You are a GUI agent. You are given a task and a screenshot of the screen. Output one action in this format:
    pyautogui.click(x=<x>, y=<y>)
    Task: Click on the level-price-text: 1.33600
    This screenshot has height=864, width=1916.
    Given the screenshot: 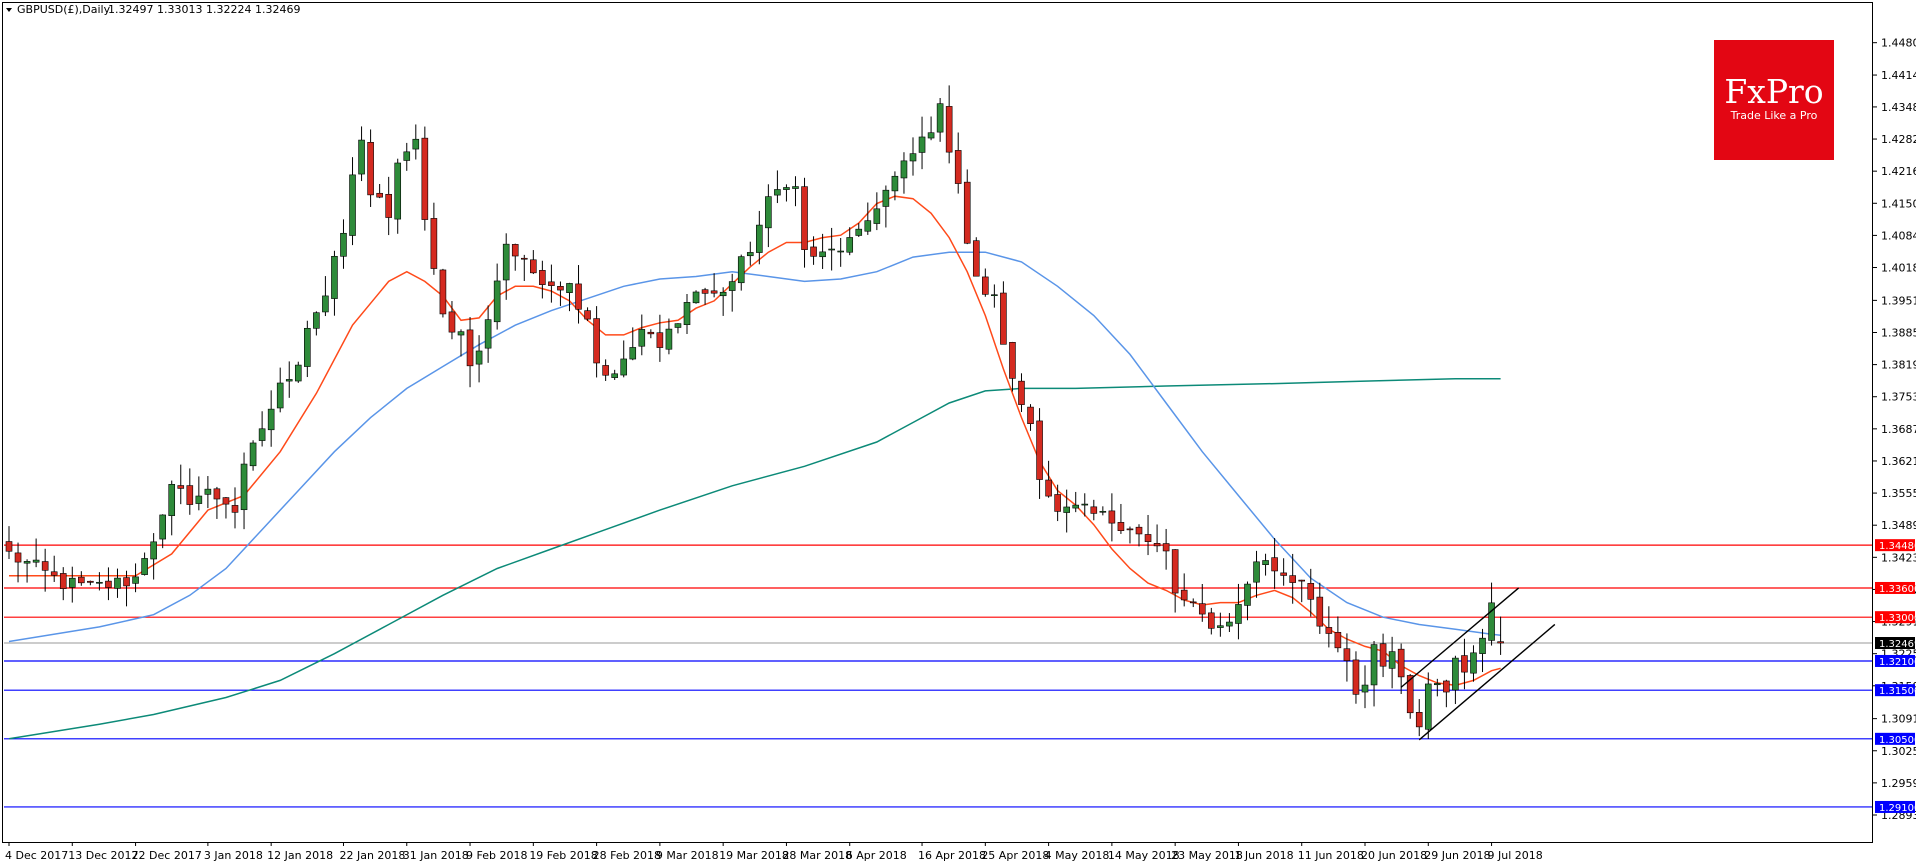 What is the action you would take?
    pyautogui.click(x=1897, y=589)
    